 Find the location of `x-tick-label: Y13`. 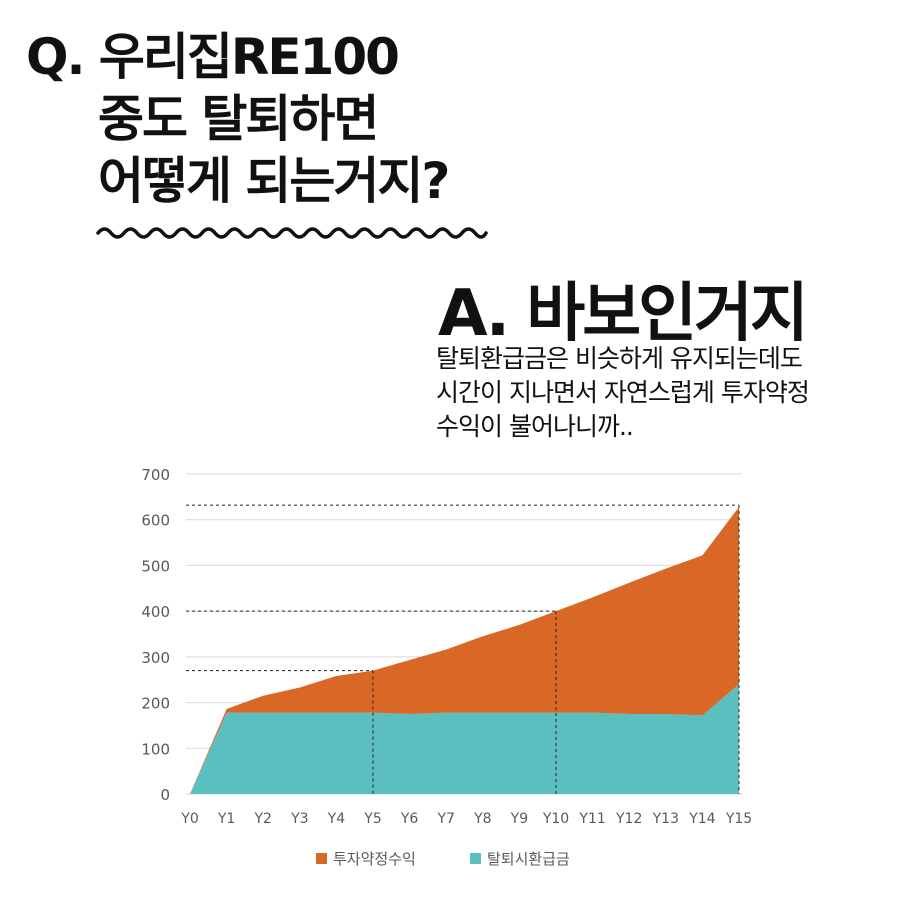

x-tick-label: Y13 is located at coordinates (665, 819).